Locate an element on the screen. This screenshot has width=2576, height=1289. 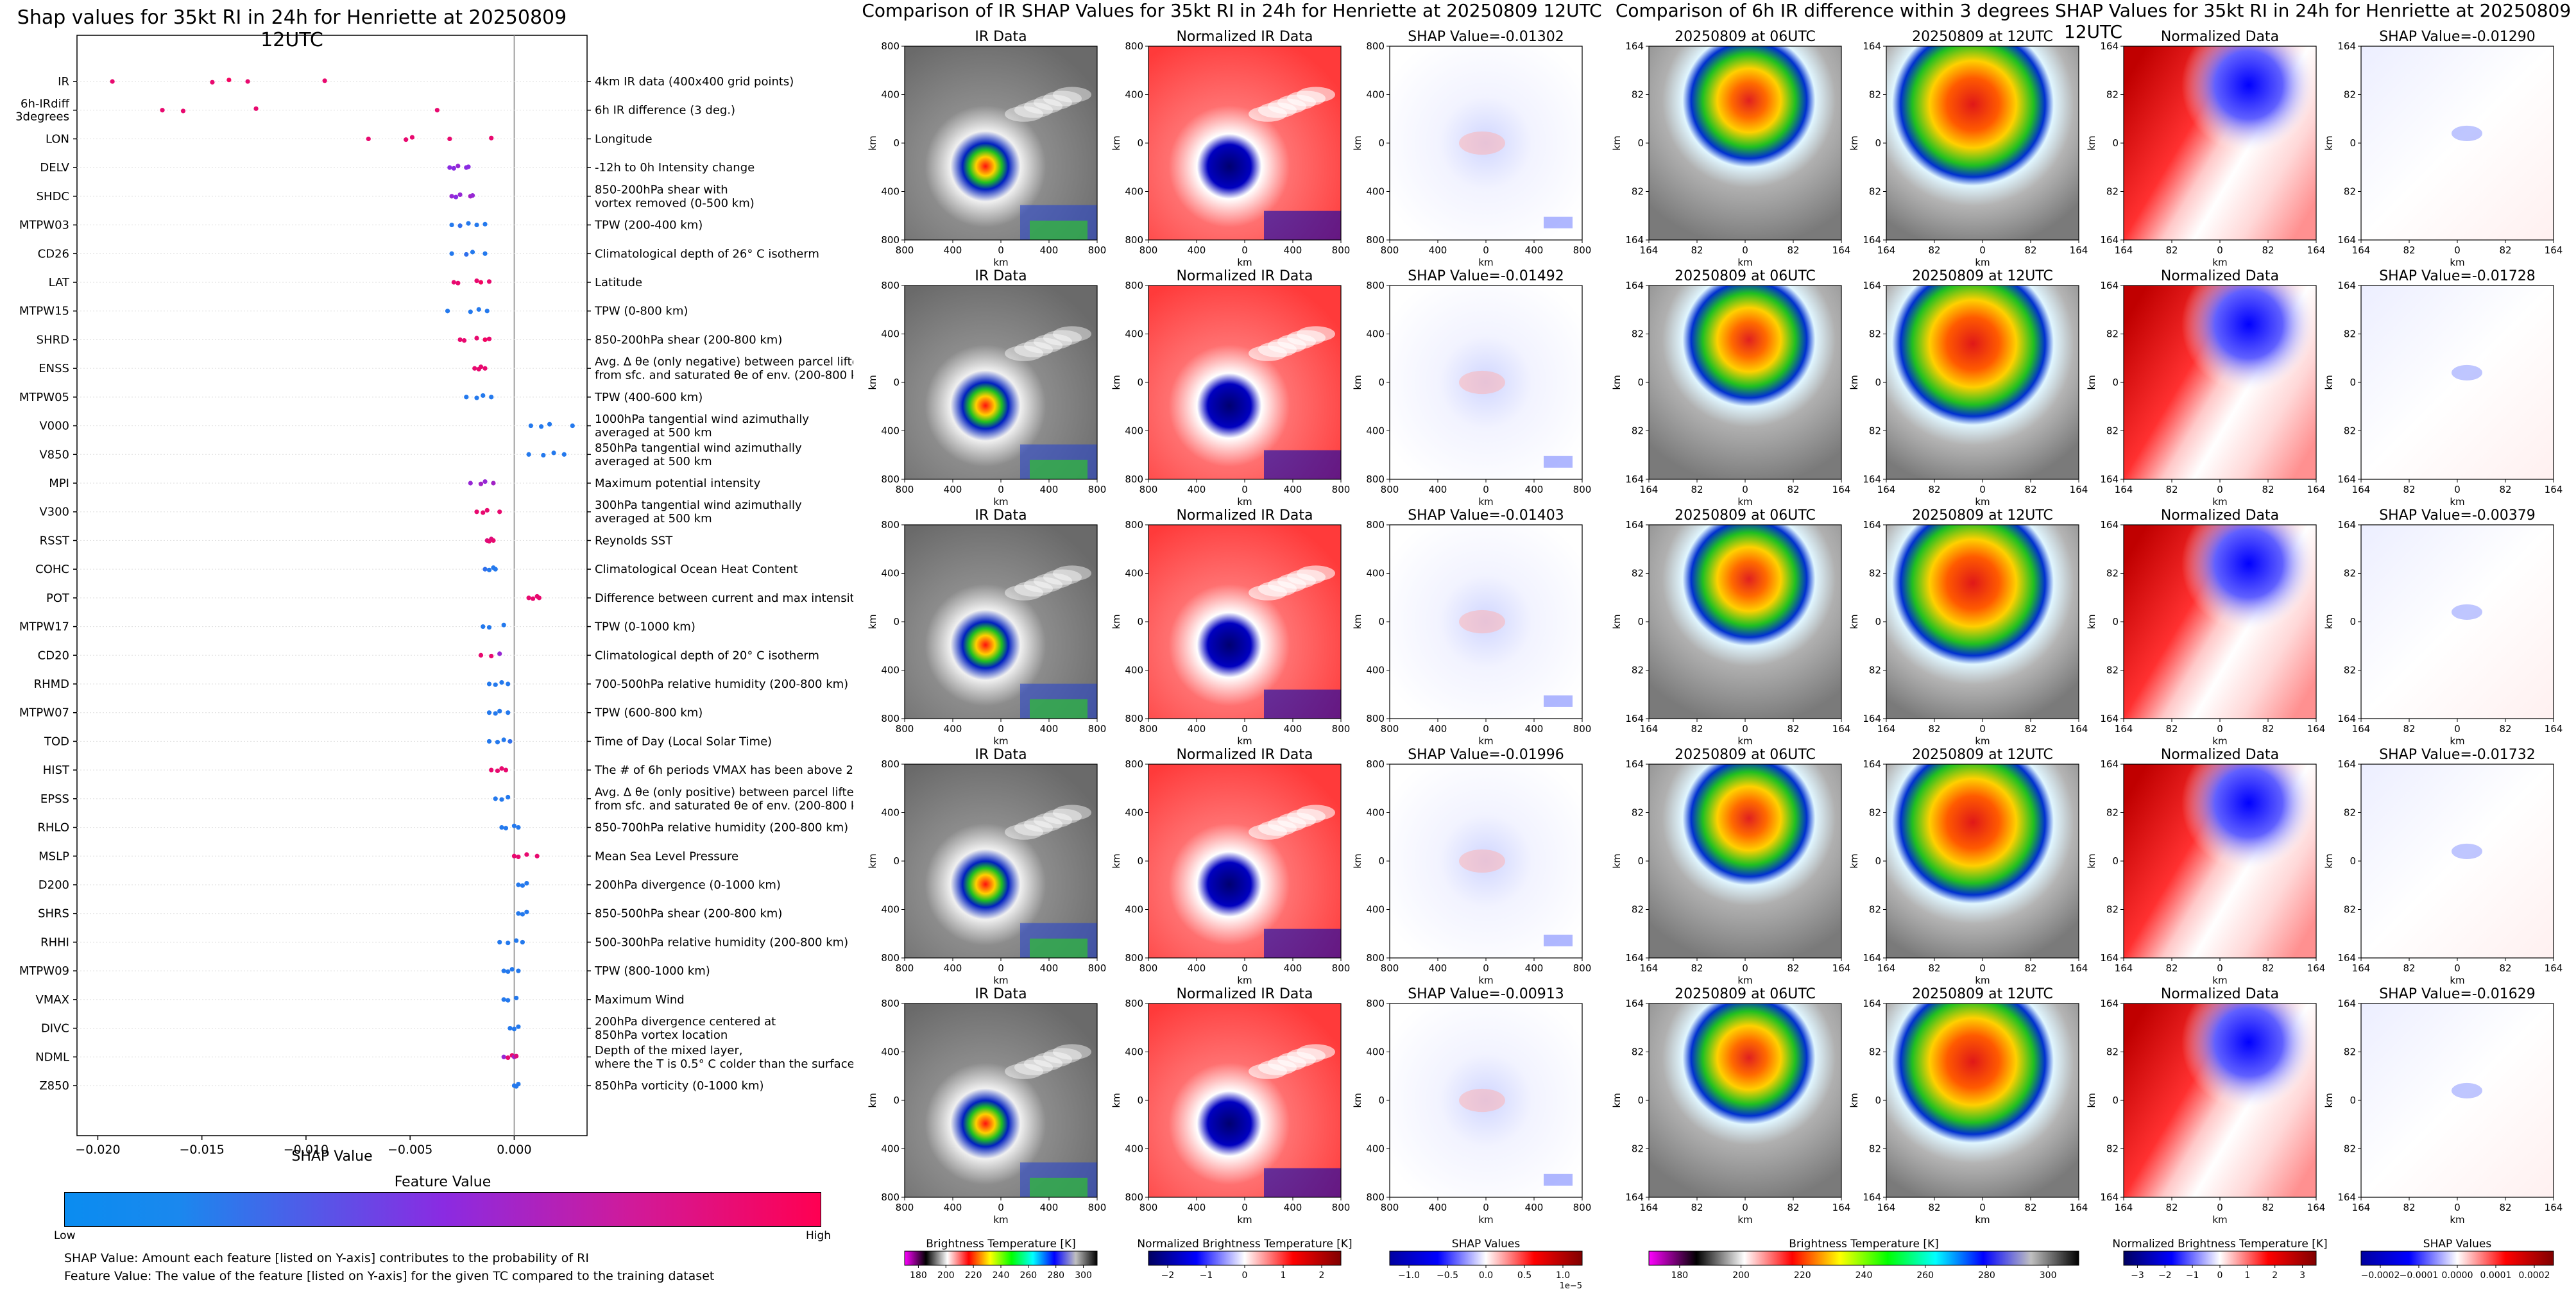
feature-code-label: V000 is located at coordinates (54, 426).